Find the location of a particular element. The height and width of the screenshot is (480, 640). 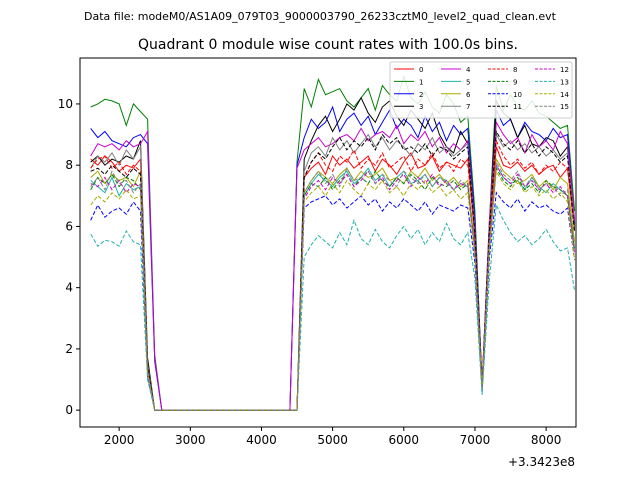

y-tick-label: 8 is located at coordinates (69, 165).